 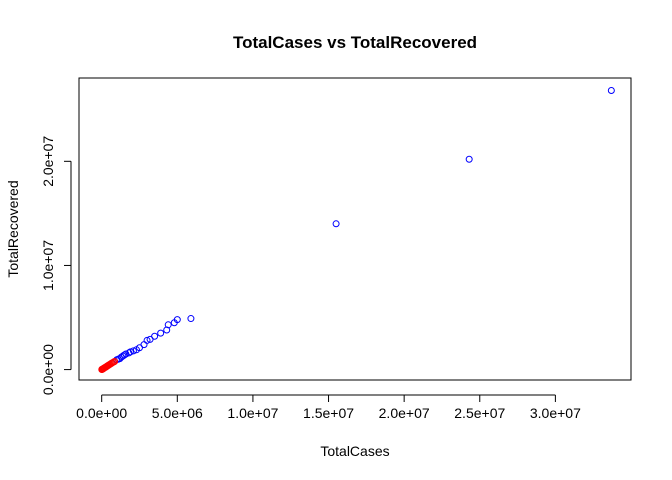 What do you see at coordinates (354, 451) in the screenshot?
I see `x-axis-label: TotalCases` at bounding box center [354, 451].